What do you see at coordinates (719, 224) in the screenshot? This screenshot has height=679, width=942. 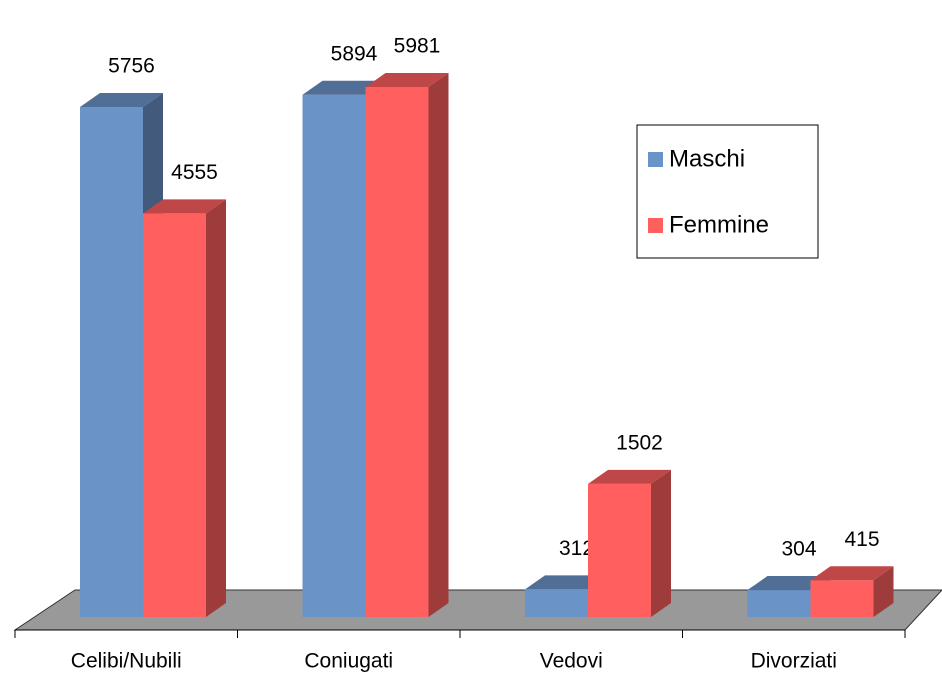 I see `legend-label: Femmine` at bounding box center [719, 224].